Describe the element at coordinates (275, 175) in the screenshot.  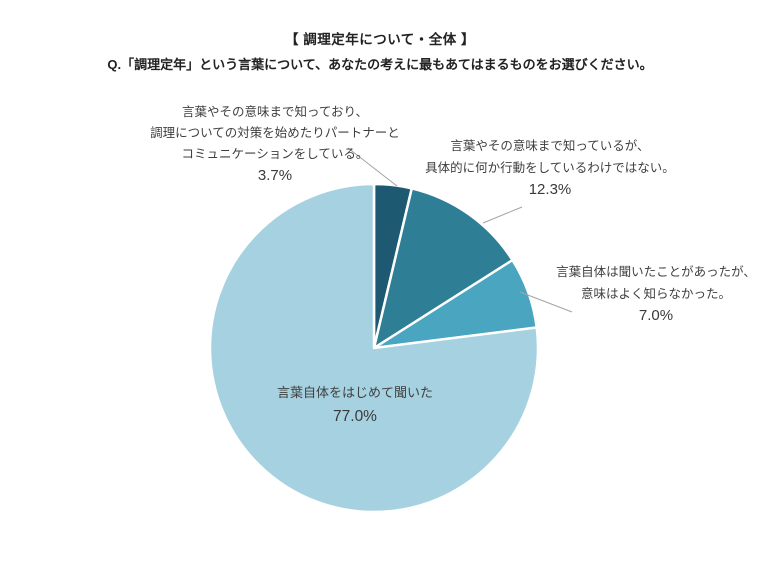
I see `callout-percentage: 3.7%` at that location.